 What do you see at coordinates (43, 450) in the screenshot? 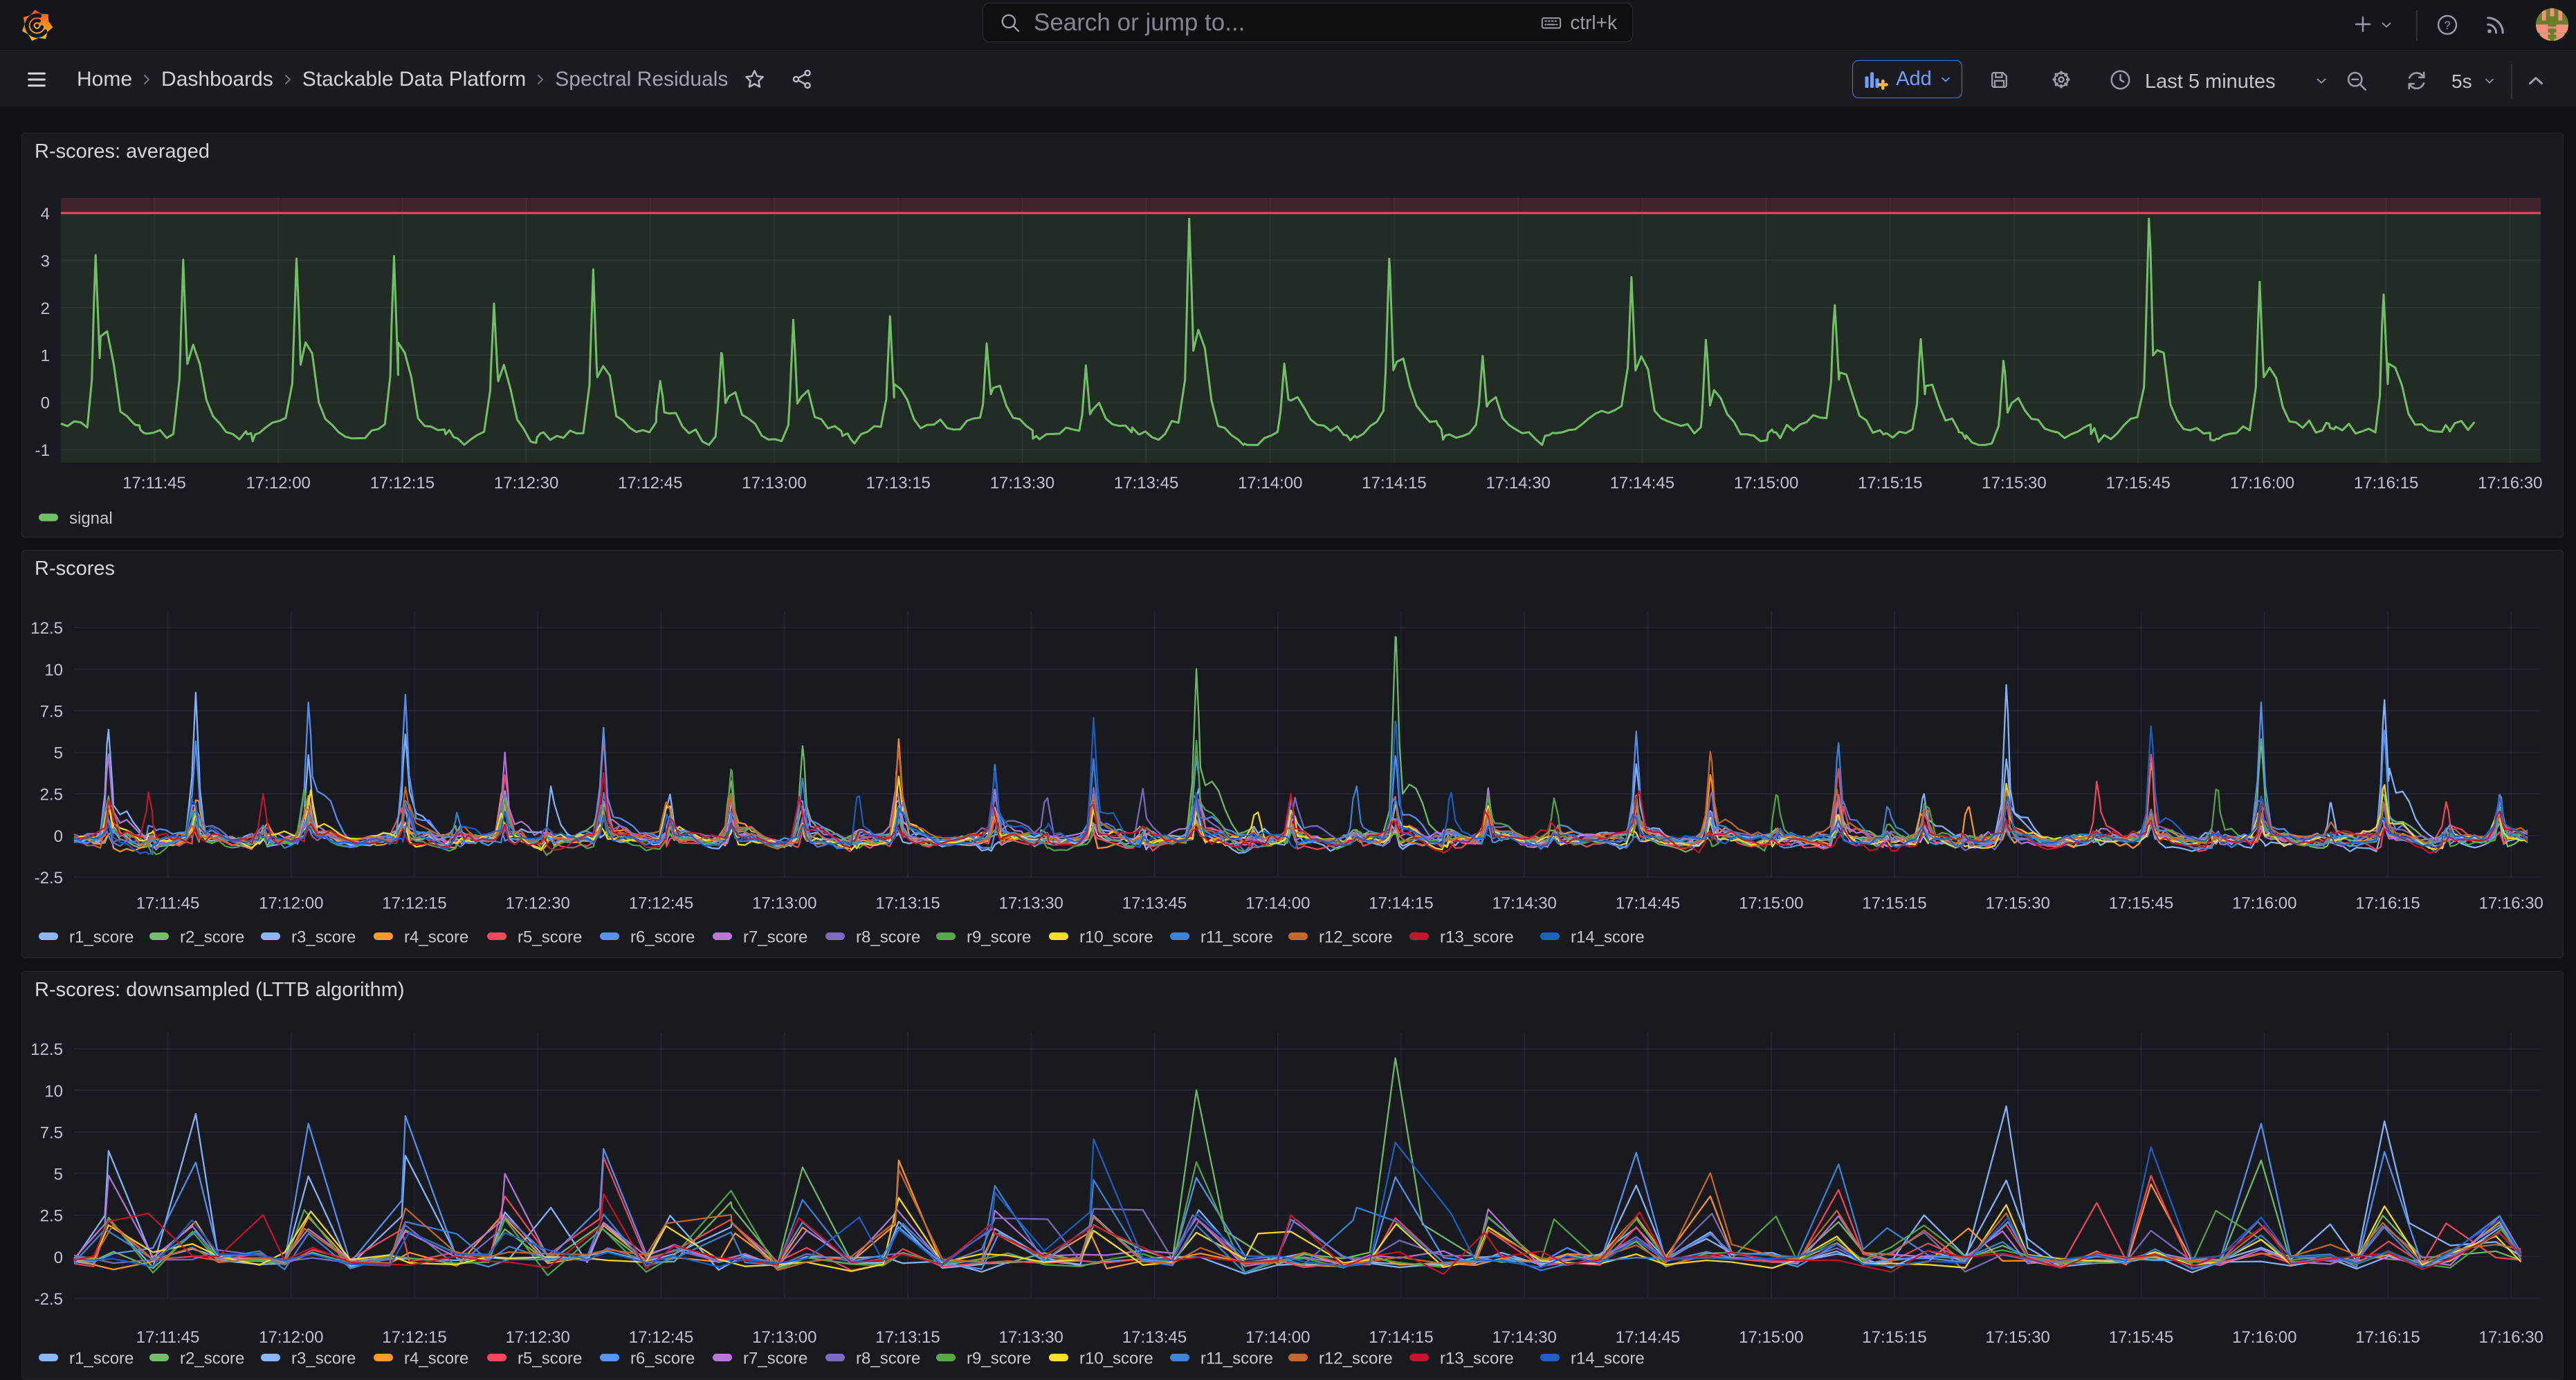
I see `svg-text: -1` at bounding box center [43, 450].